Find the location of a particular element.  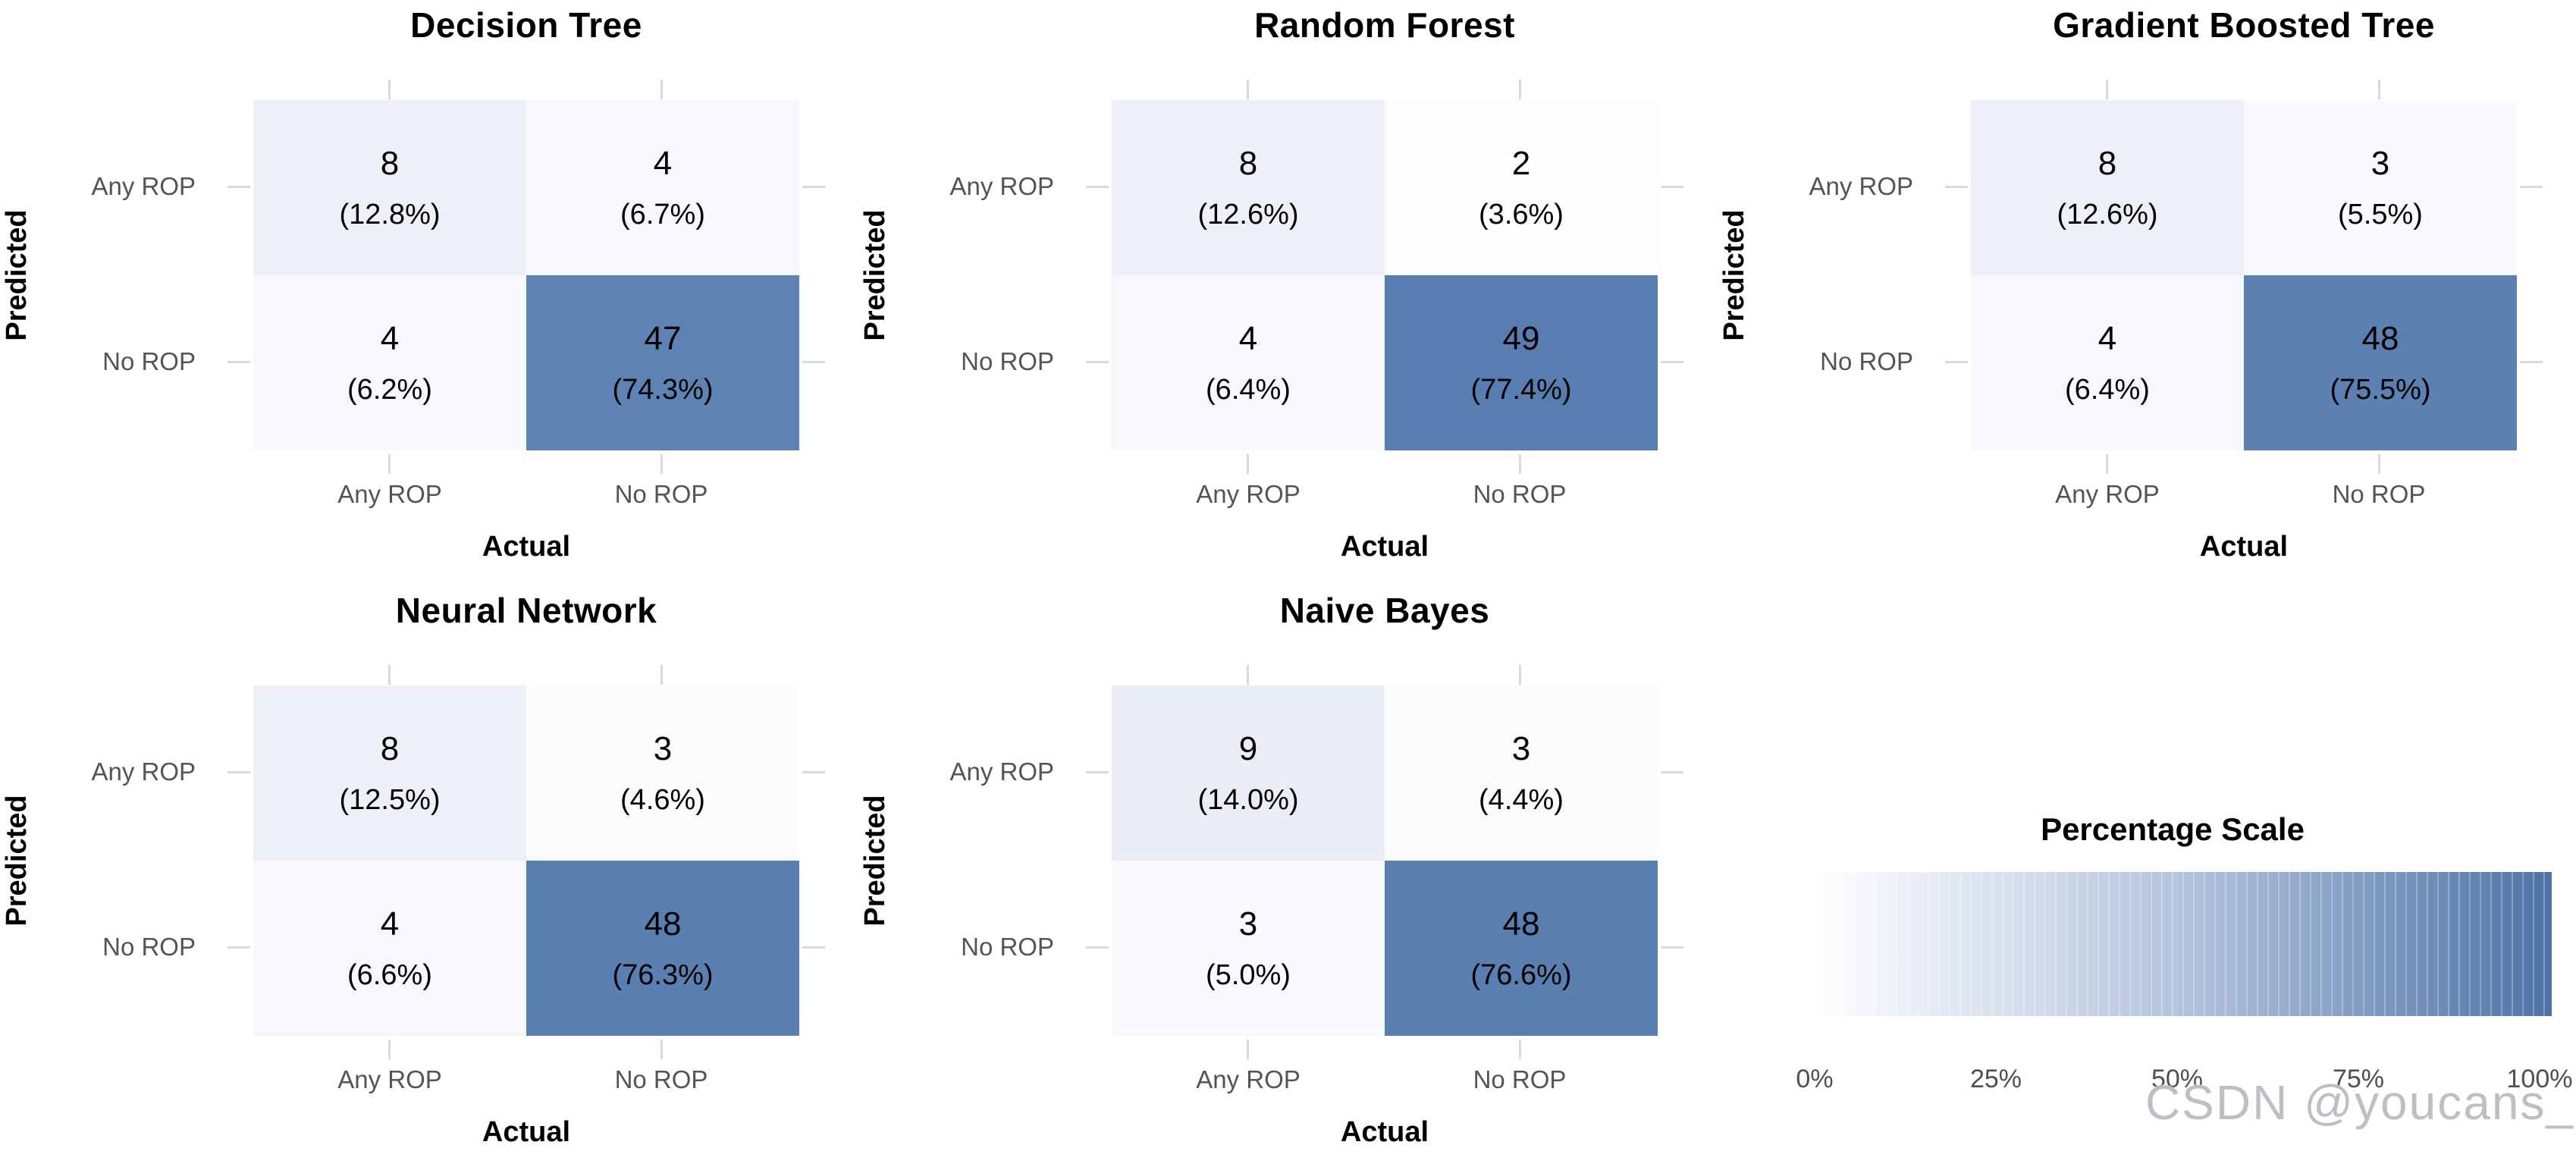

cell-percent: (74.3%) is located at coordinates (663, 389).